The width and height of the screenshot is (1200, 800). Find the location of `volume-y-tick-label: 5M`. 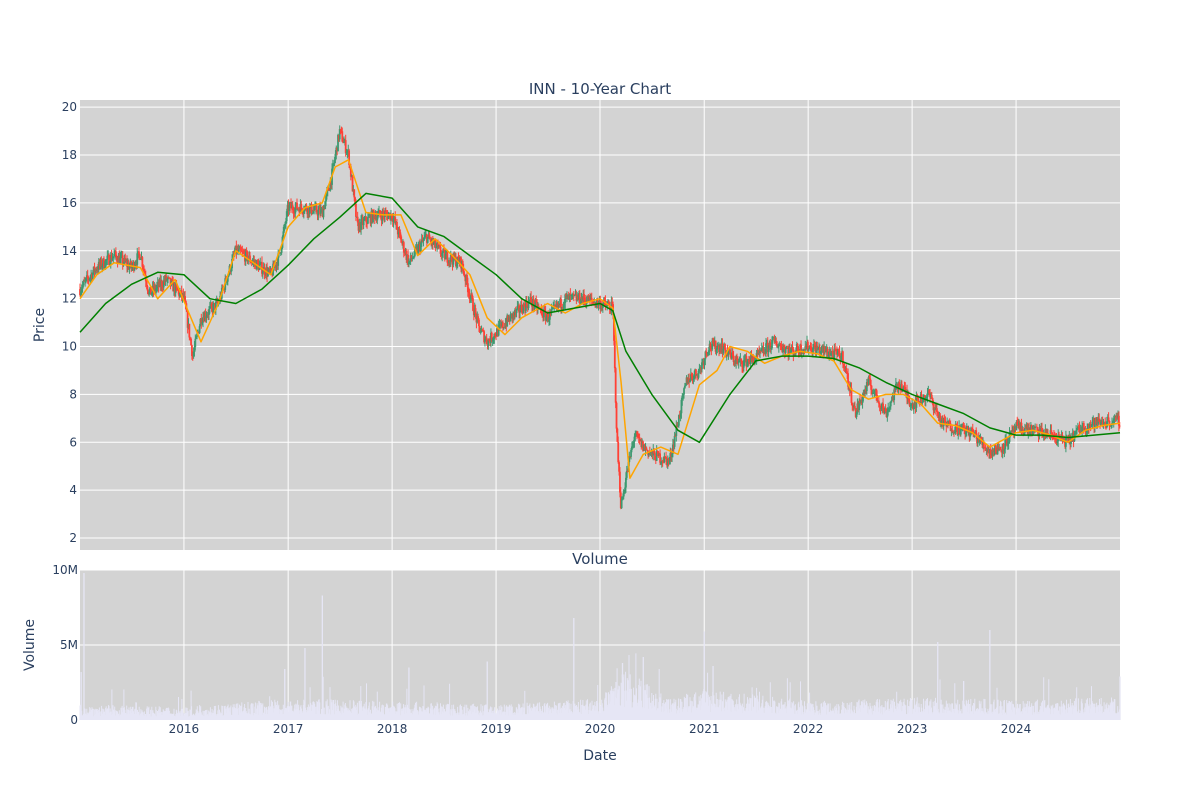

volume-y-tick-label: 5M is located at coordinates (69, 645).